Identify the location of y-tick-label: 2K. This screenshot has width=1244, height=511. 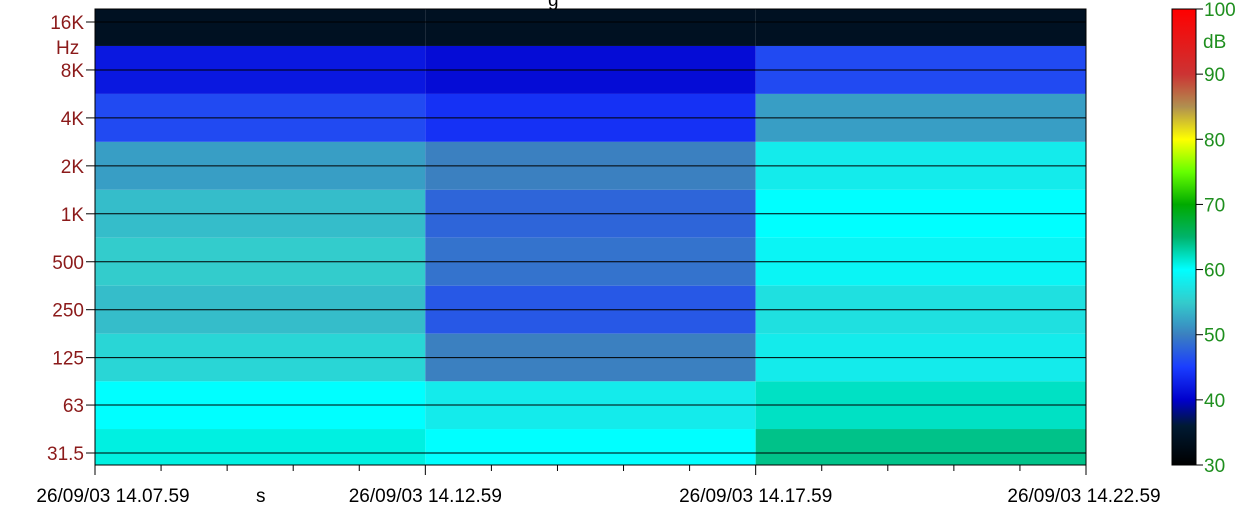
(73, 167).